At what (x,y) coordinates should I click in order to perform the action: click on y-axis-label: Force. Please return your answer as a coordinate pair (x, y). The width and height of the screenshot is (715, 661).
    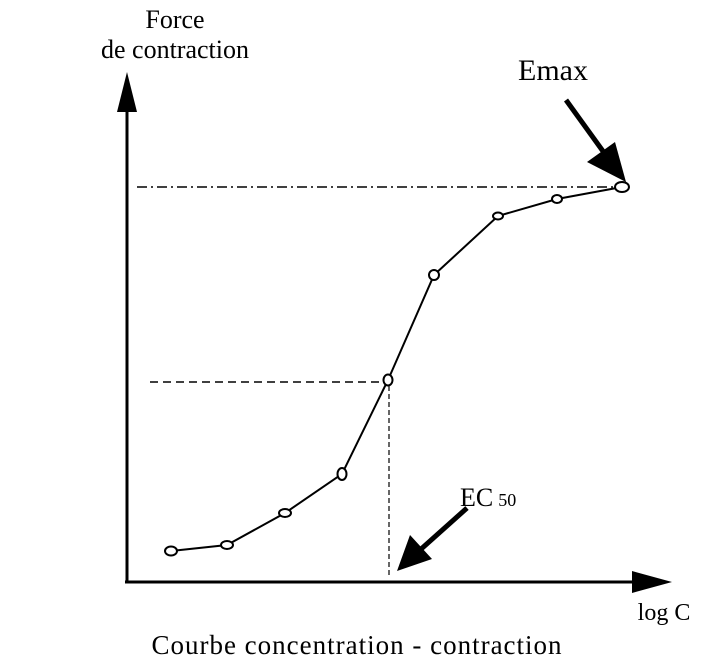
    Looking at the image, I should click on (174, 19).